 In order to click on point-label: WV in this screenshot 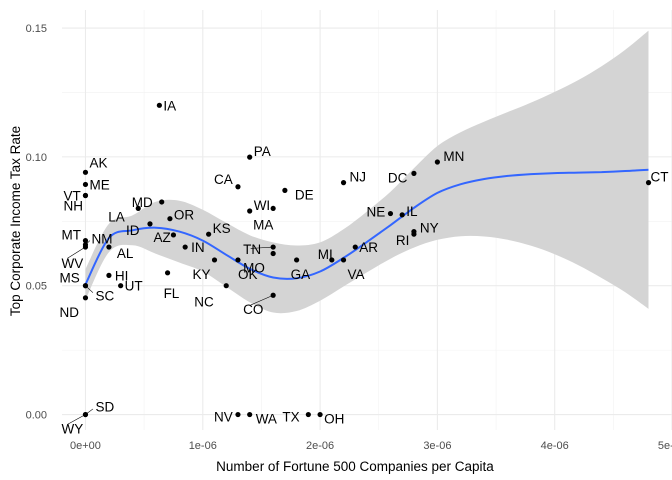, I will do `click(72, 263)`.